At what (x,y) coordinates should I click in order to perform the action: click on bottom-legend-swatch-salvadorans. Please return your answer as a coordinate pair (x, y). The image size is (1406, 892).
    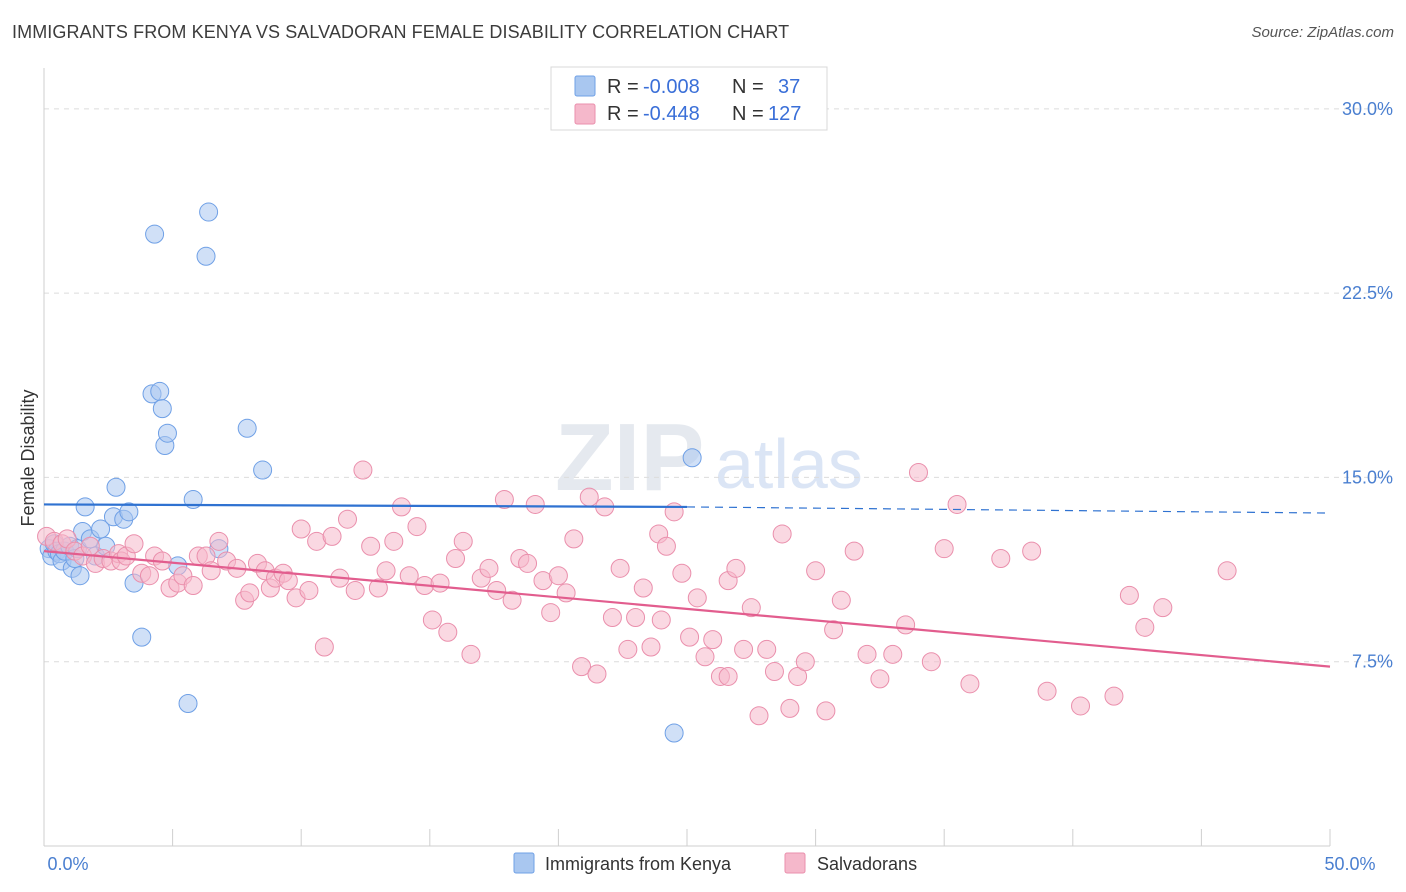
    Looking at the image, I should click on (795, 863).